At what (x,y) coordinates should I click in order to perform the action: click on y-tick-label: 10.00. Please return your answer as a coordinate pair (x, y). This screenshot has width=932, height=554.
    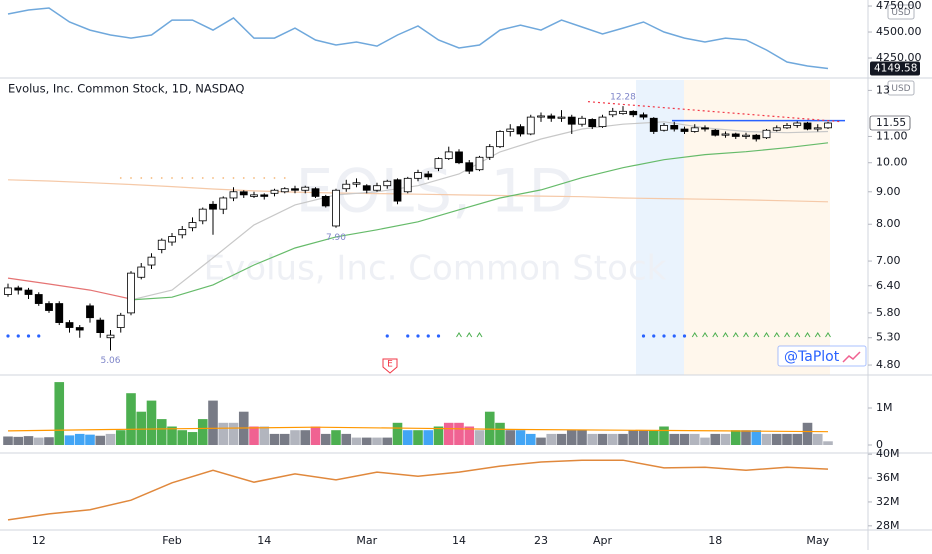
    Looking at the image, I should click on (892, 162).